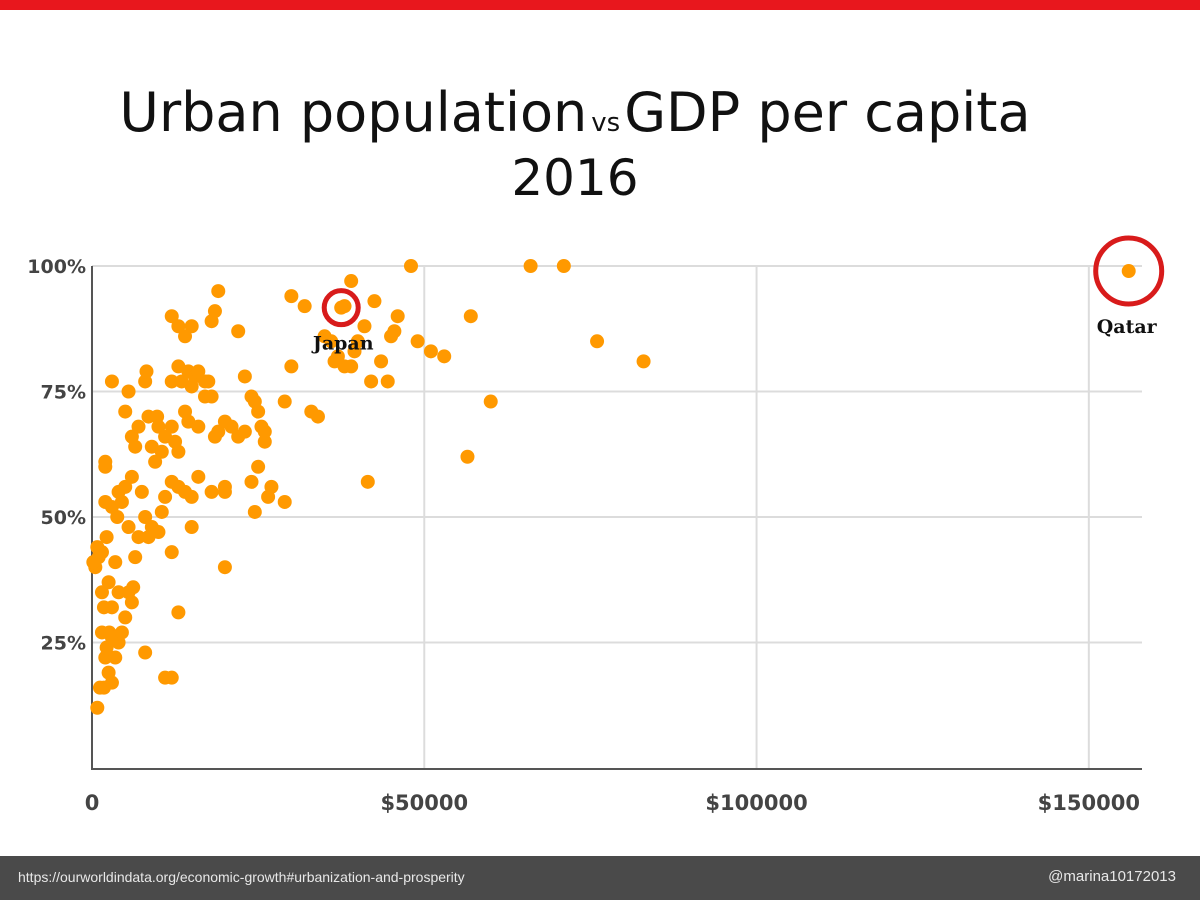 The image size is (1200, 900). What do you see at coordinates (63, 644) in the screenshot?
I see `y-tick-label: 25%` at bounding box center [63, 644].